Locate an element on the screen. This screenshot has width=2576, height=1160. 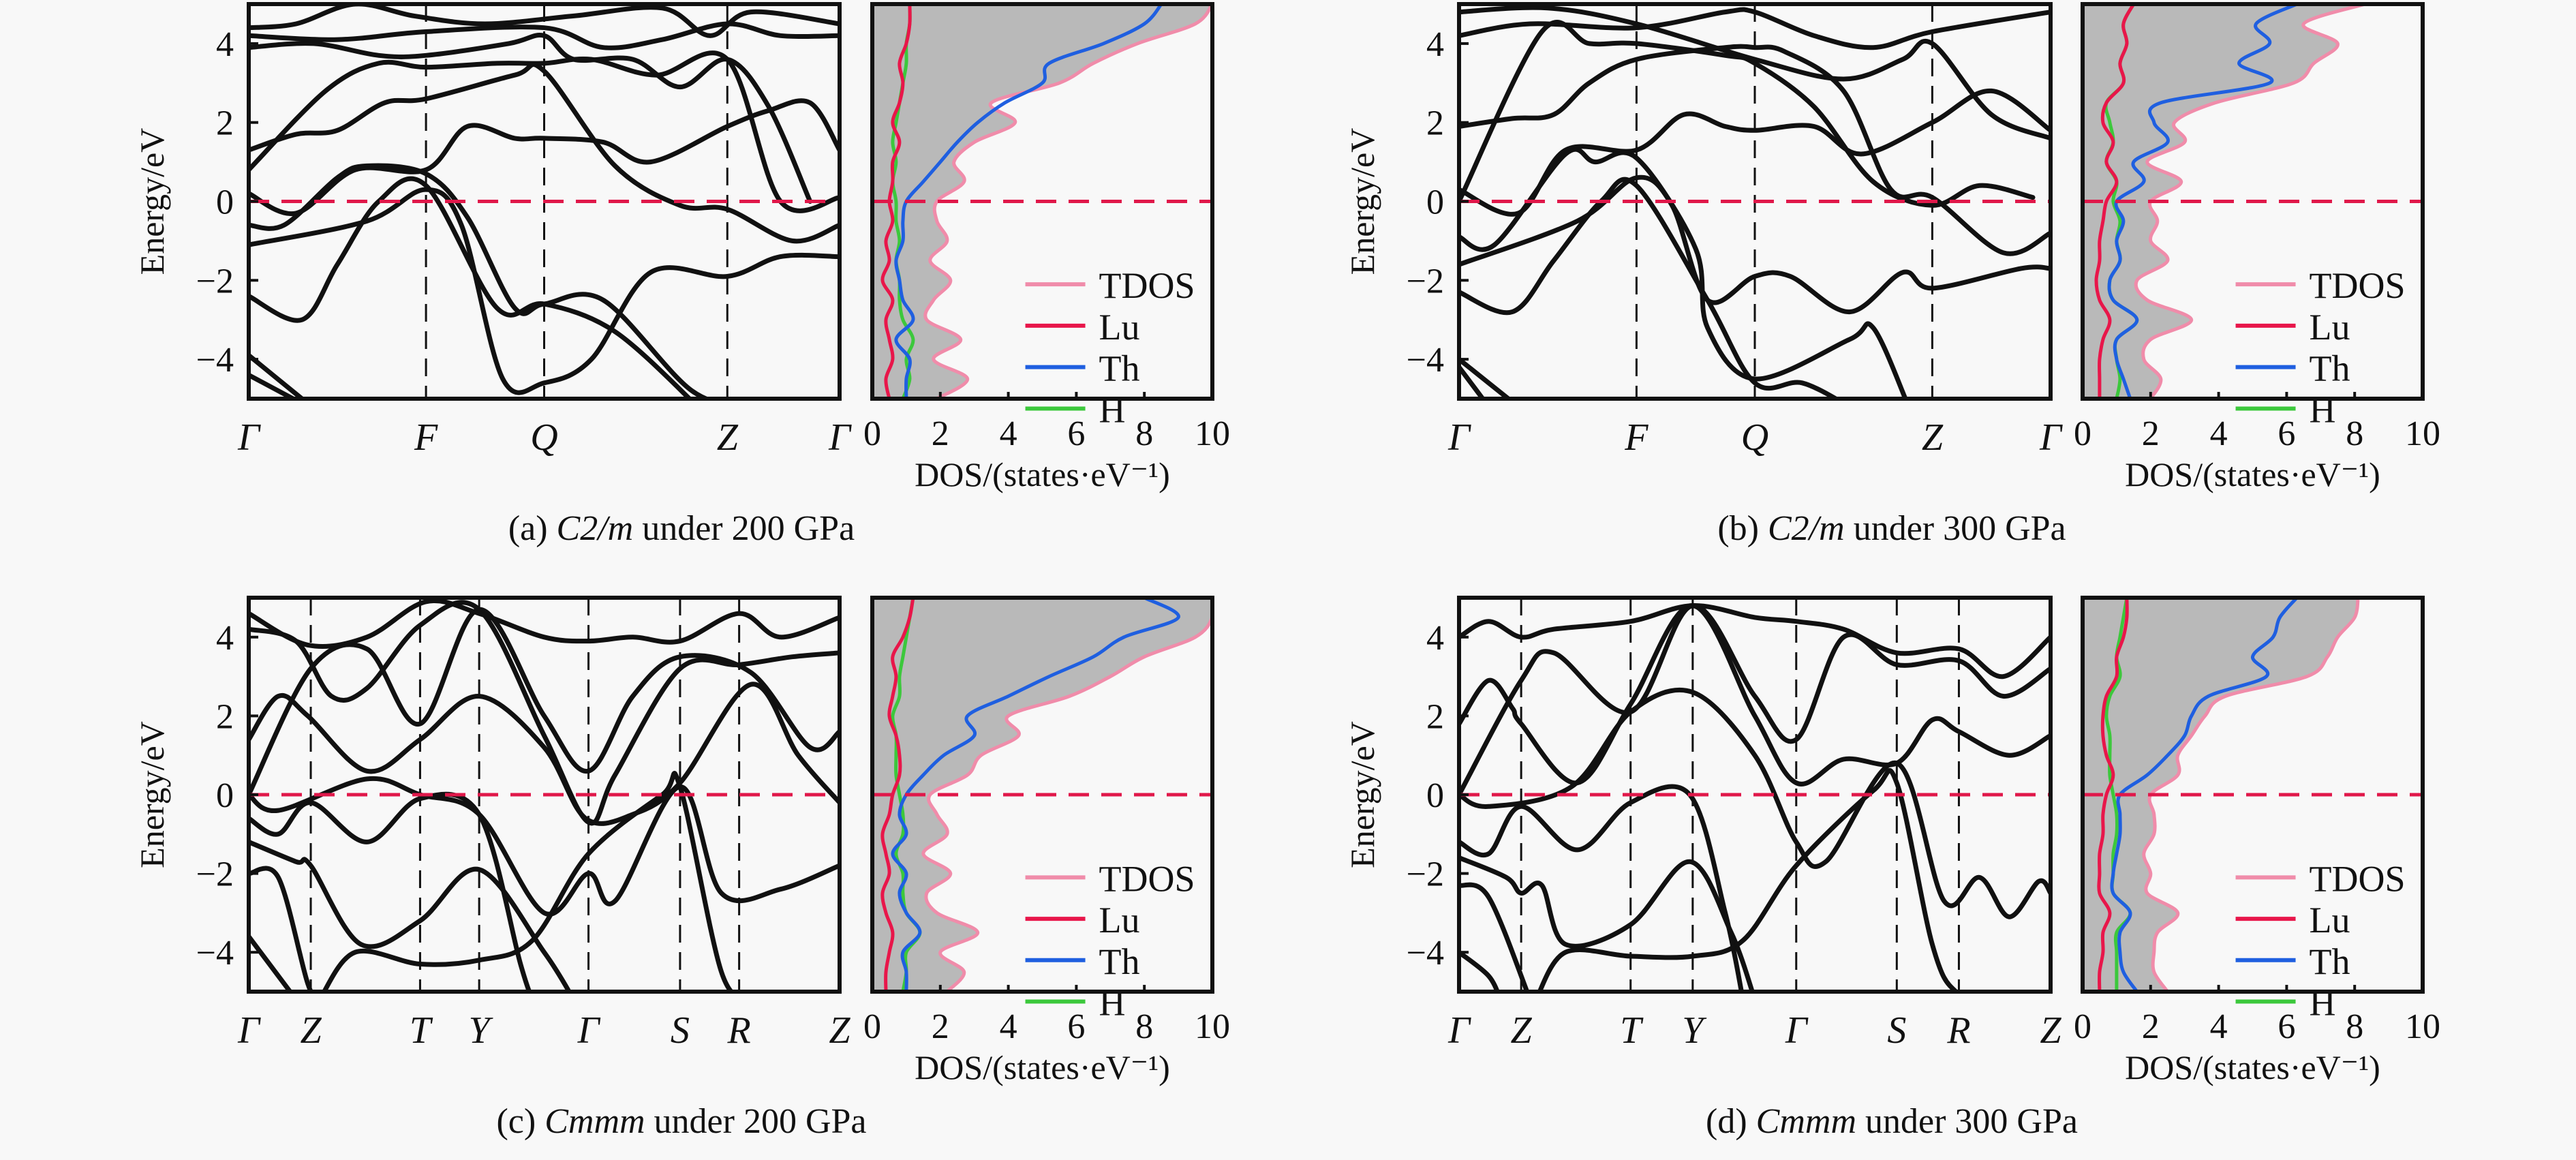
caption-suffix: under 300 GPa is located at coordinates (1967, 1121).